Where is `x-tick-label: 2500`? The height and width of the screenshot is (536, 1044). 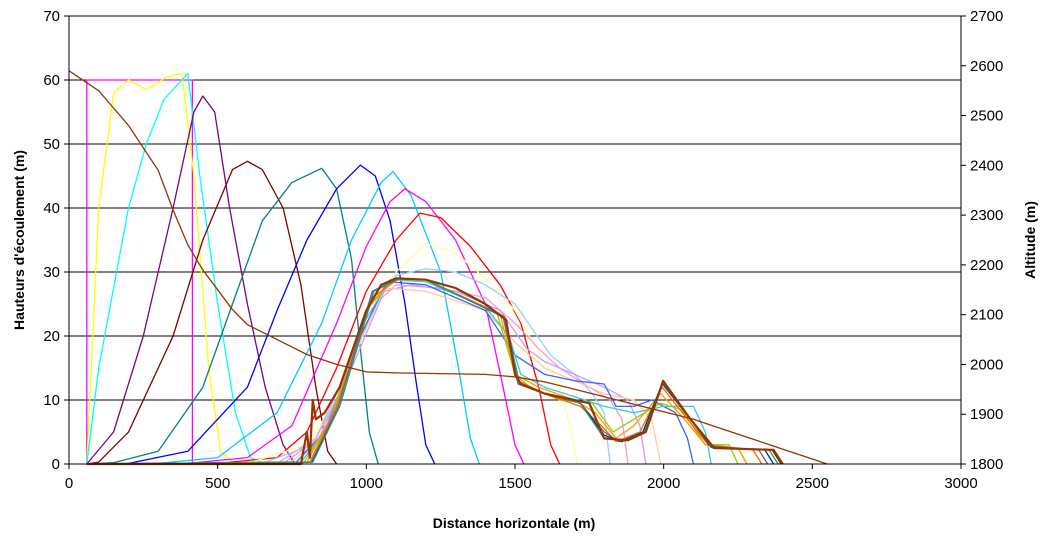
x-tick-label: 2500 is located at coordinates (812, 483).